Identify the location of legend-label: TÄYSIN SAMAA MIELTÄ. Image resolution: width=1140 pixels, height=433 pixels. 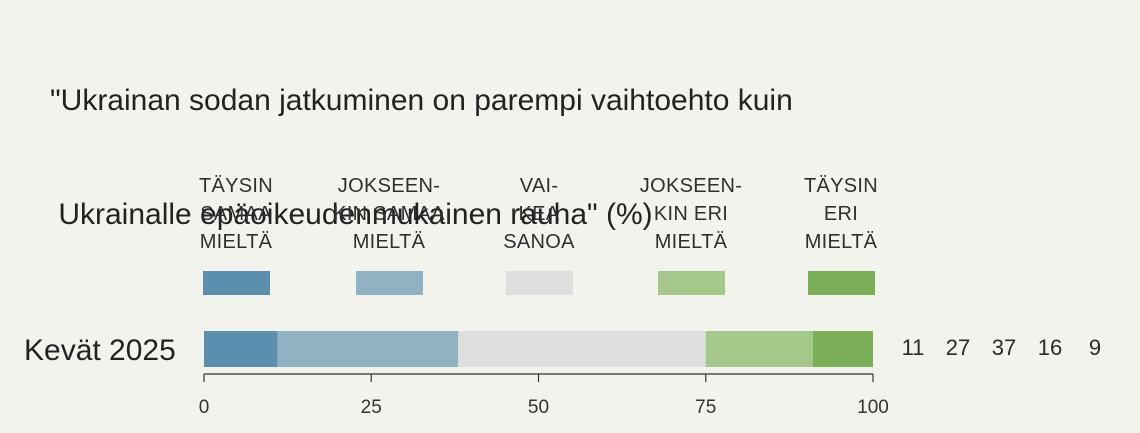
(236, 214).